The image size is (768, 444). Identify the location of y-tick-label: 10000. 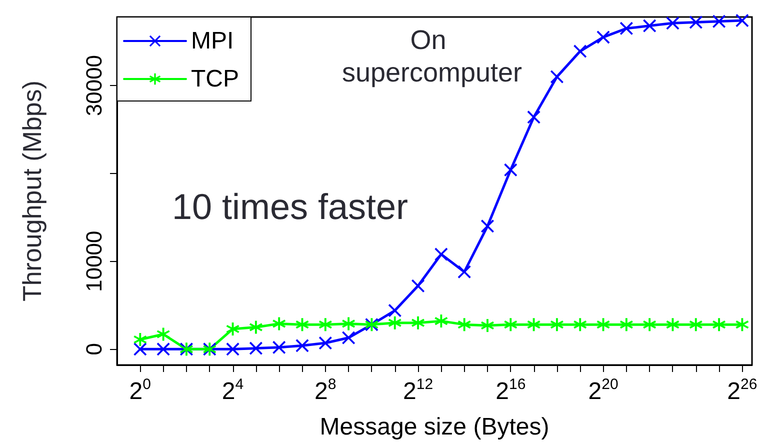
(94, 261).